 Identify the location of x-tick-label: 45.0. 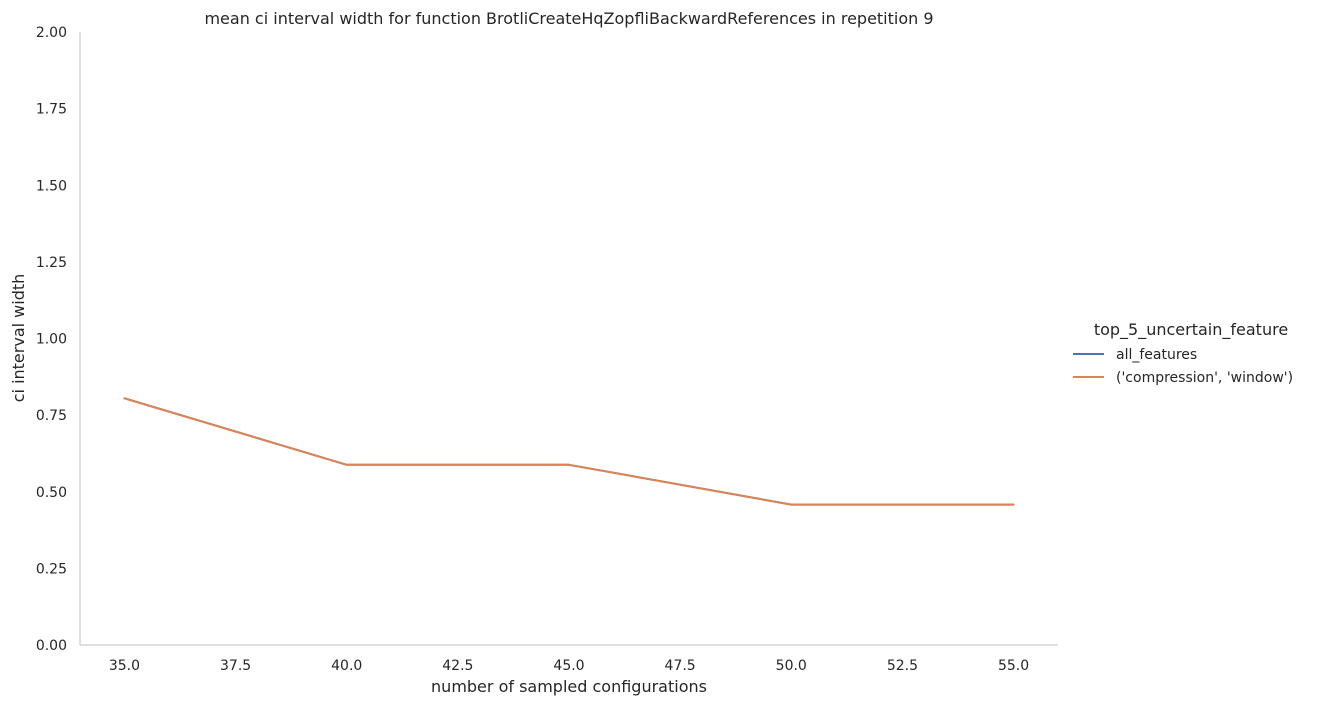
(568, 666).